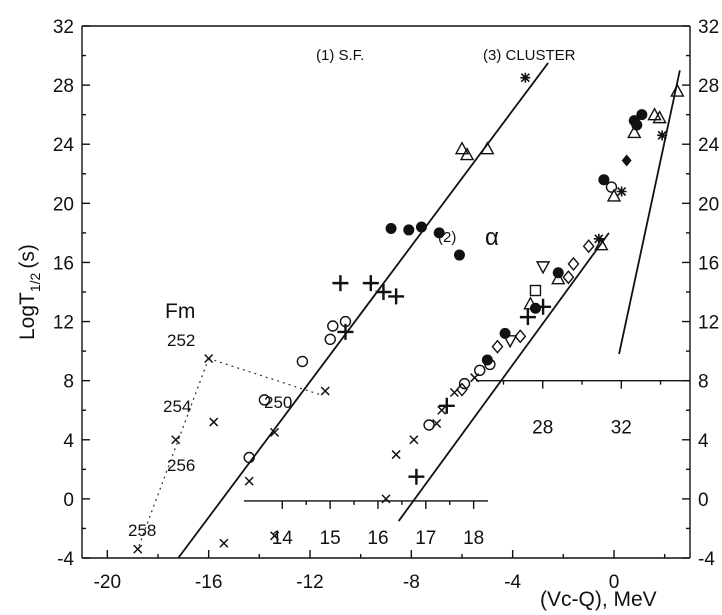  What do you see at coordinates (525, 77) in the screenshot?
I see `data-point-sf-asterisk` at bounding box center [525, 77].